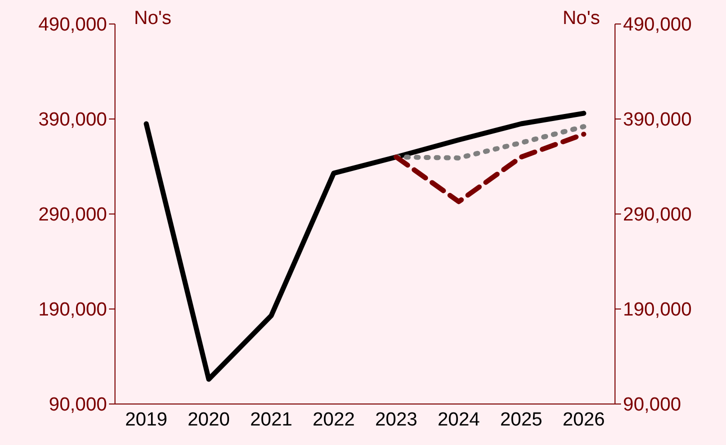  Describe the element at coordinates (209, 419) in the screenshot. I see `x-tick-label: 2020` at that location.